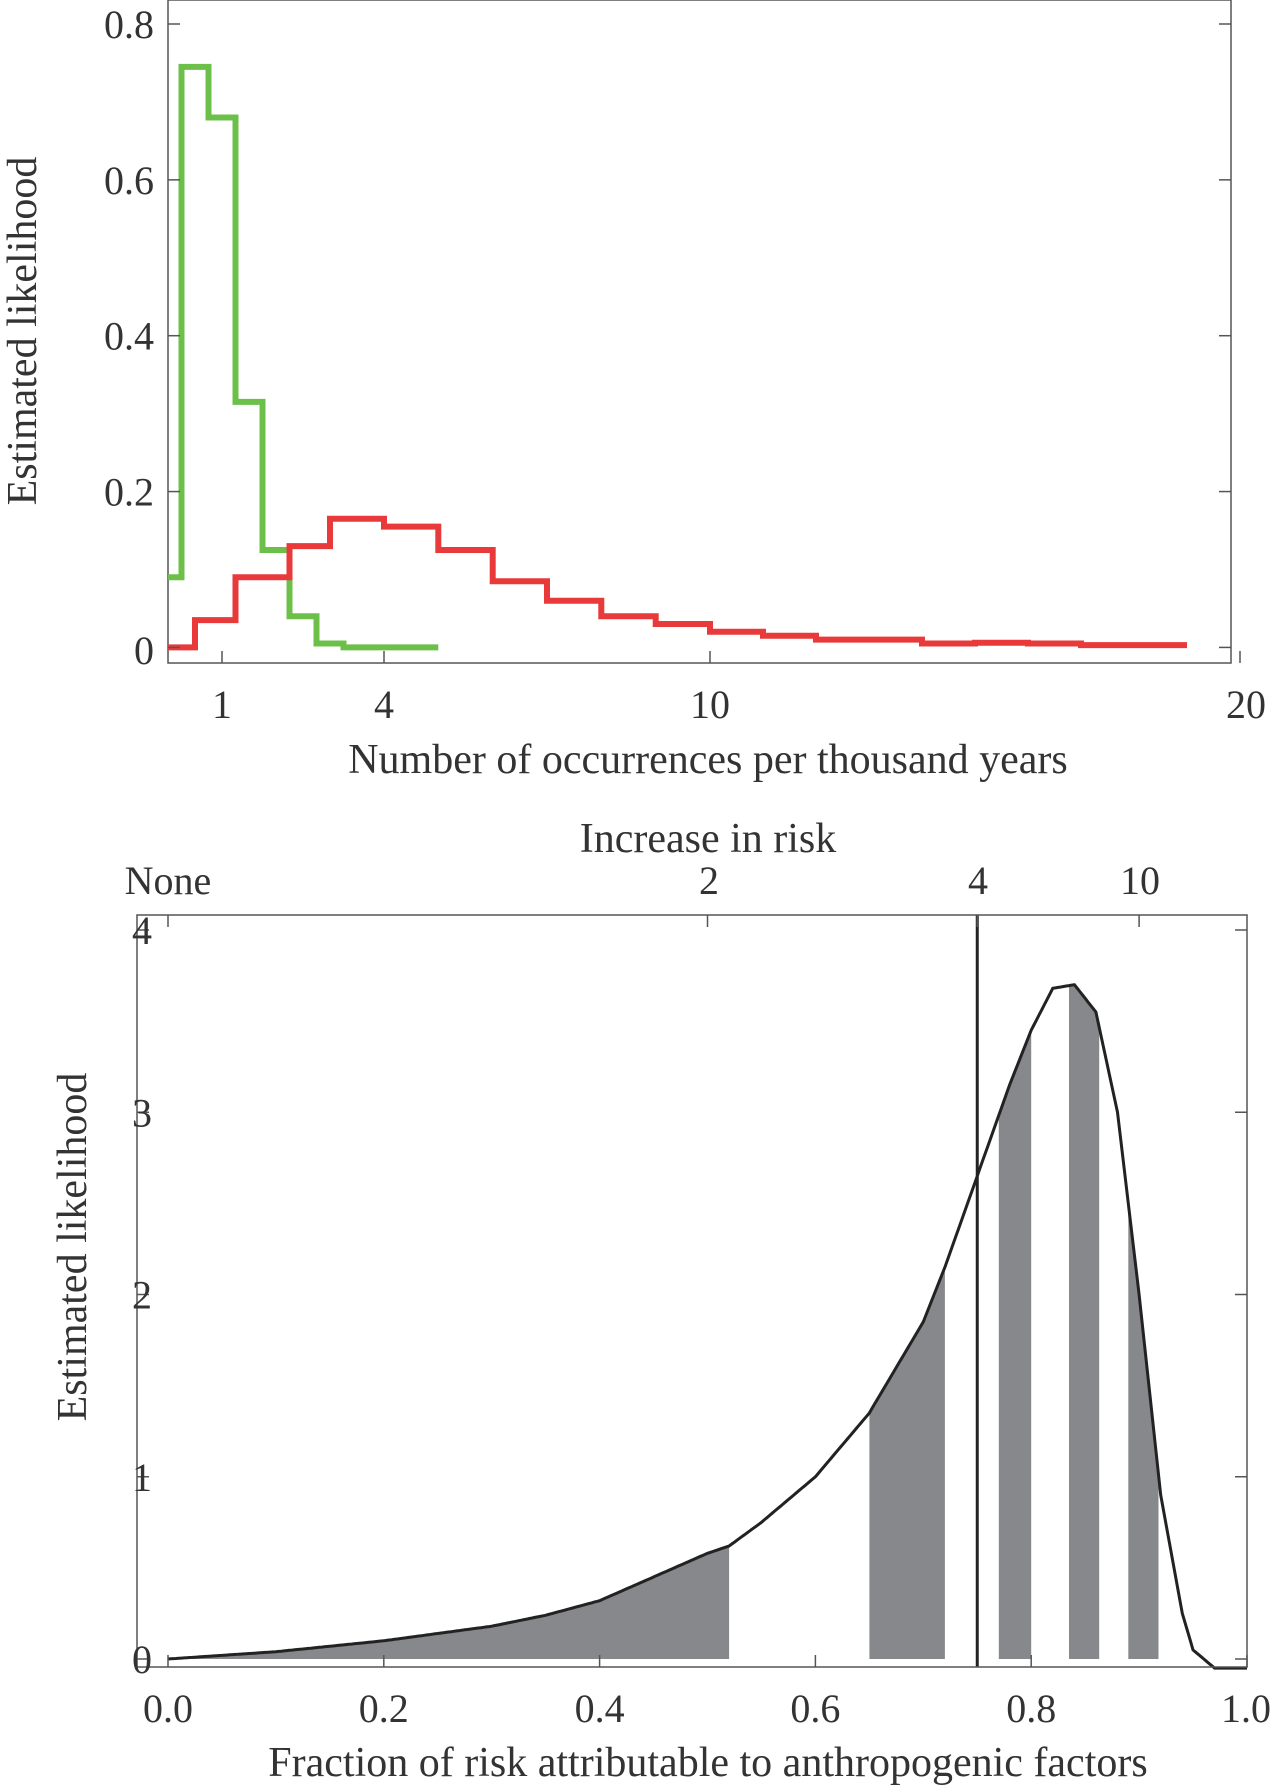 This screenshot has height=1789, width=1280. What do you see at coordinates (142, 1112) in the screenshot?
I see `bottom-y-tick-label: 3` at bounding box center [142, 1112].